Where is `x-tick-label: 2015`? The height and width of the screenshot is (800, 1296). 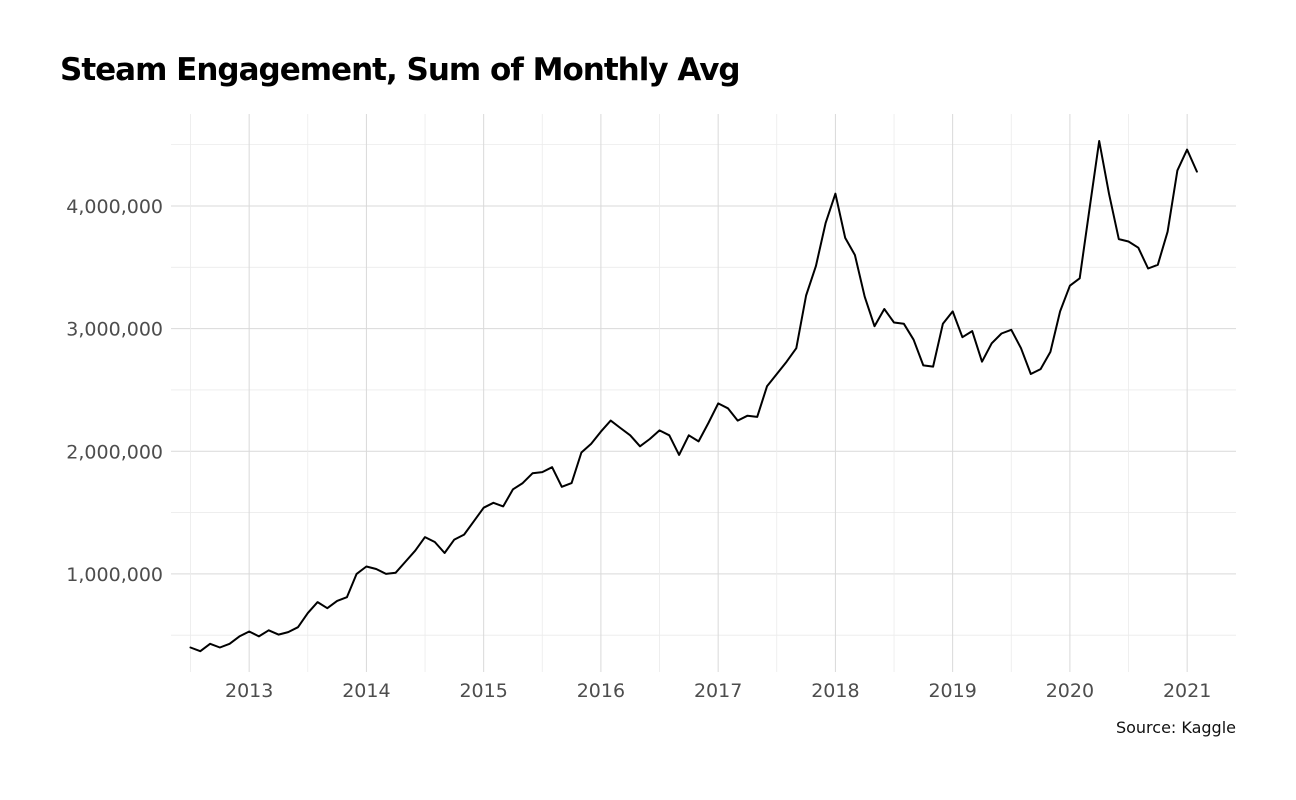 x-tick-label: 2015 is located at coordinates (483, 691).